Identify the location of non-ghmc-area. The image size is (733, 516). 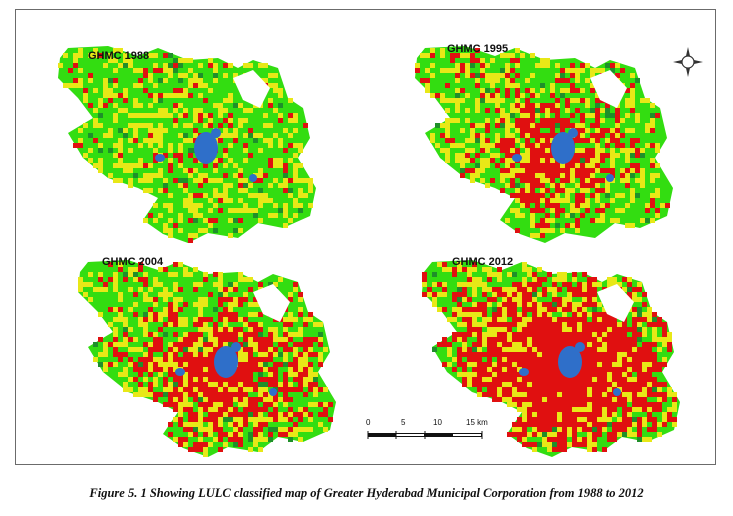
(608, 89).